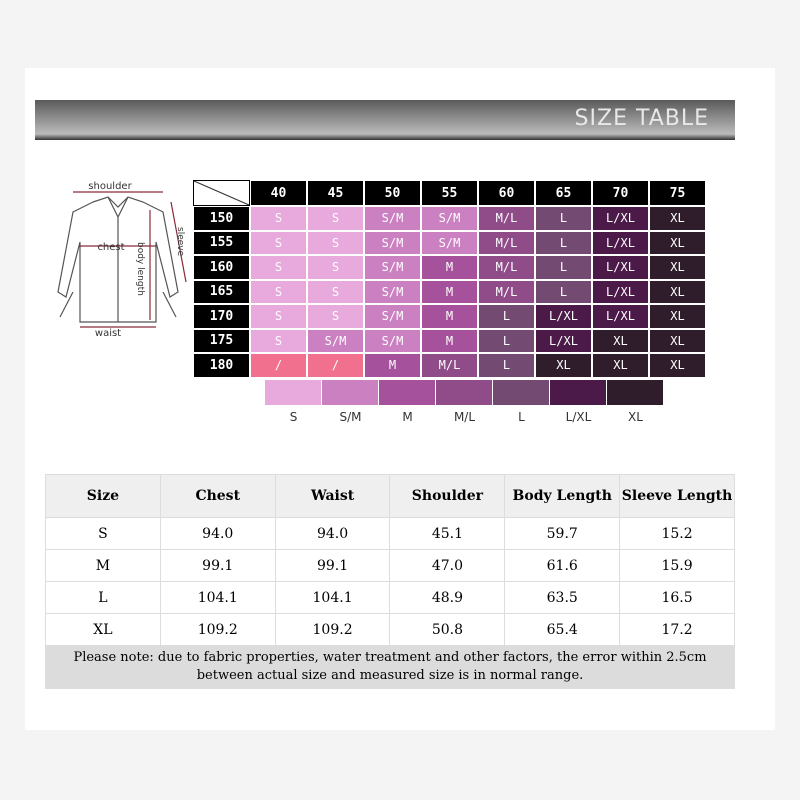  Describe the element at coordinates (562, 496) in the screenshot. I see `header-cell: Body Length` at that location.